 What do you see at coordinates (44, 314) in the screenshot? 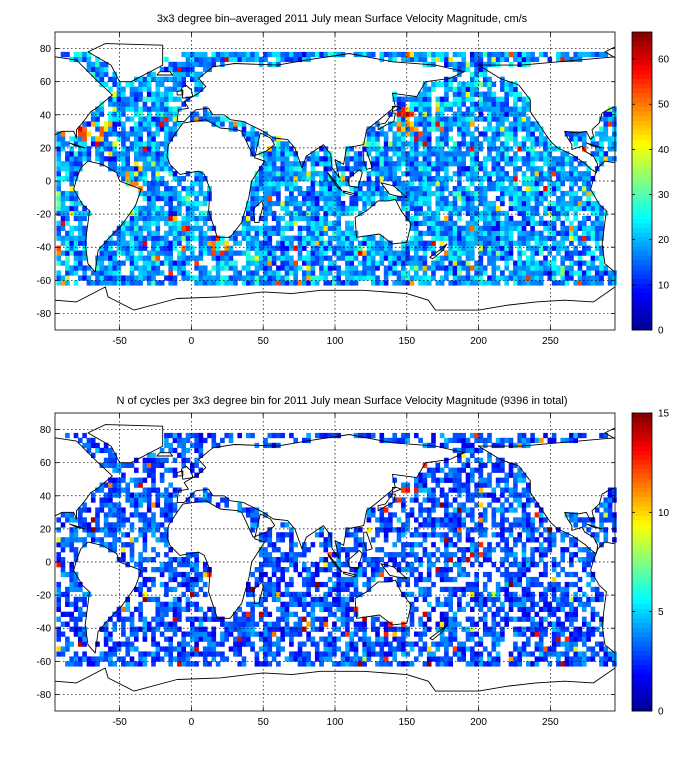
I see `y-tick-label: -80` at bounding box center [44, 314].